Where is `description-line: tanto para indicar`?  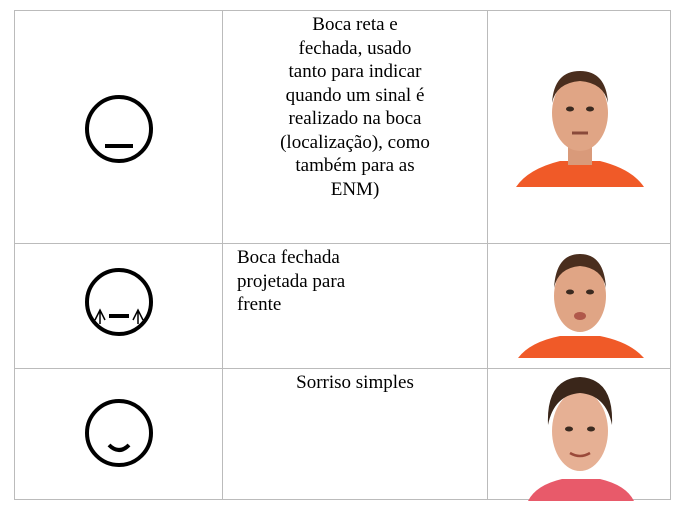 description-line: tanto para indicar is located at coordinates (355, 71).